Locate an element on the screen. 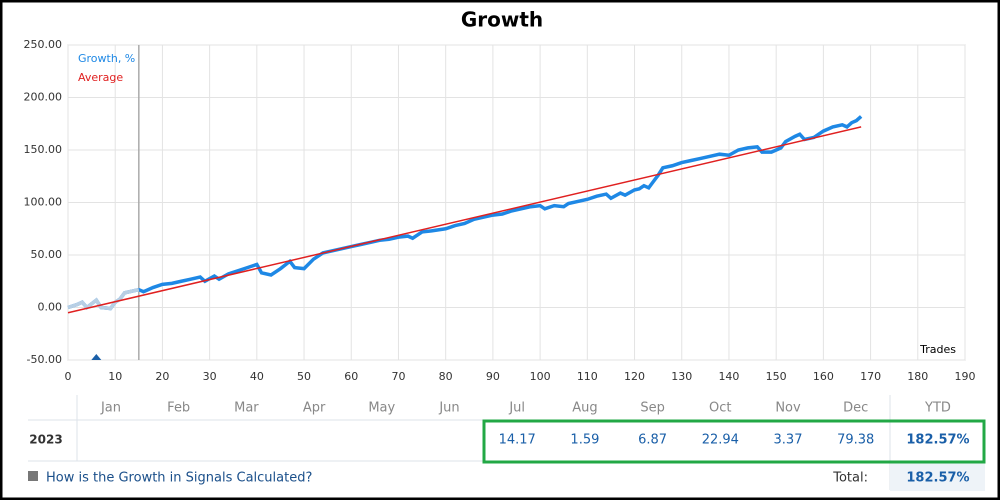 Image resolution: width=1000 pixels, height=504 pixels. x-tick-label: 20 is located at coordinates (162, 376).